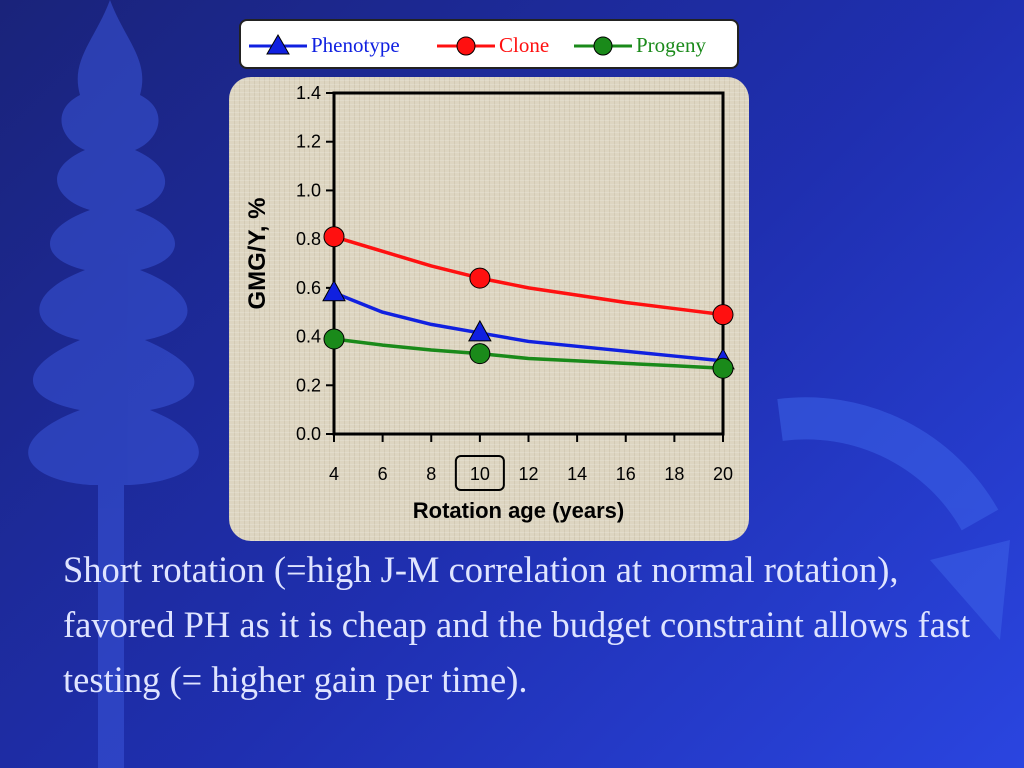 The height and width of the screenshot is (768, 1024). I want to click on x-tick-label: 12, so click(528, 474).